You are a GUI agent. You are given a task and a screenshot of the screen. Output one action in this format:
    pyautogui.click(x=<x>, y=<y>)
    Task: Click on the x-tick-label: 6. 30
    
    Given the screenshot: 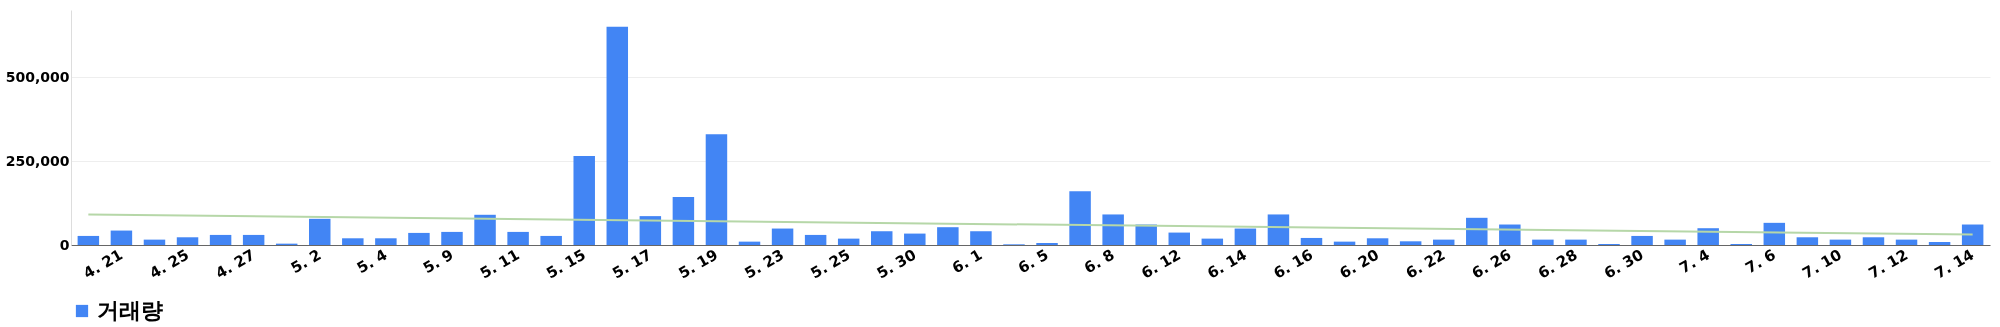 What is the action you would take?
    pyautogui.click(x=1623, y=264)
    